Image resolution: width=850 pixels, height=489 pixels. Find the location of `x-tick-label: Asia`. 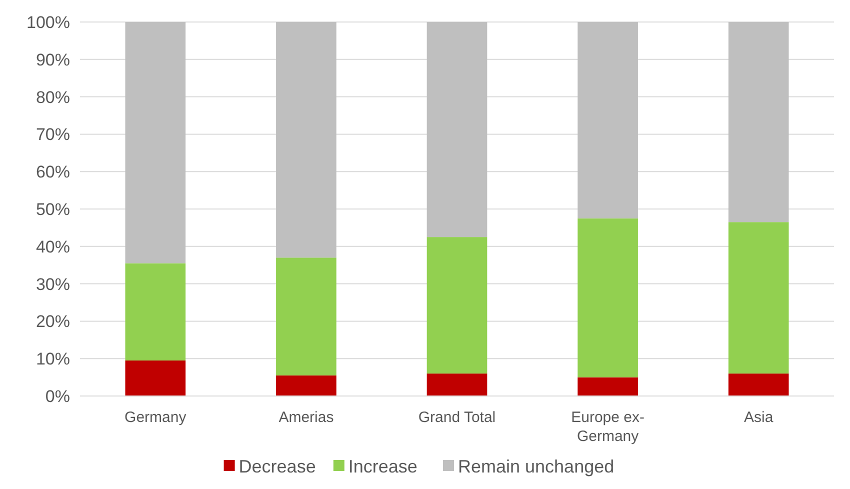

x-tick-label: Asia is located at coordinates (759, 417).